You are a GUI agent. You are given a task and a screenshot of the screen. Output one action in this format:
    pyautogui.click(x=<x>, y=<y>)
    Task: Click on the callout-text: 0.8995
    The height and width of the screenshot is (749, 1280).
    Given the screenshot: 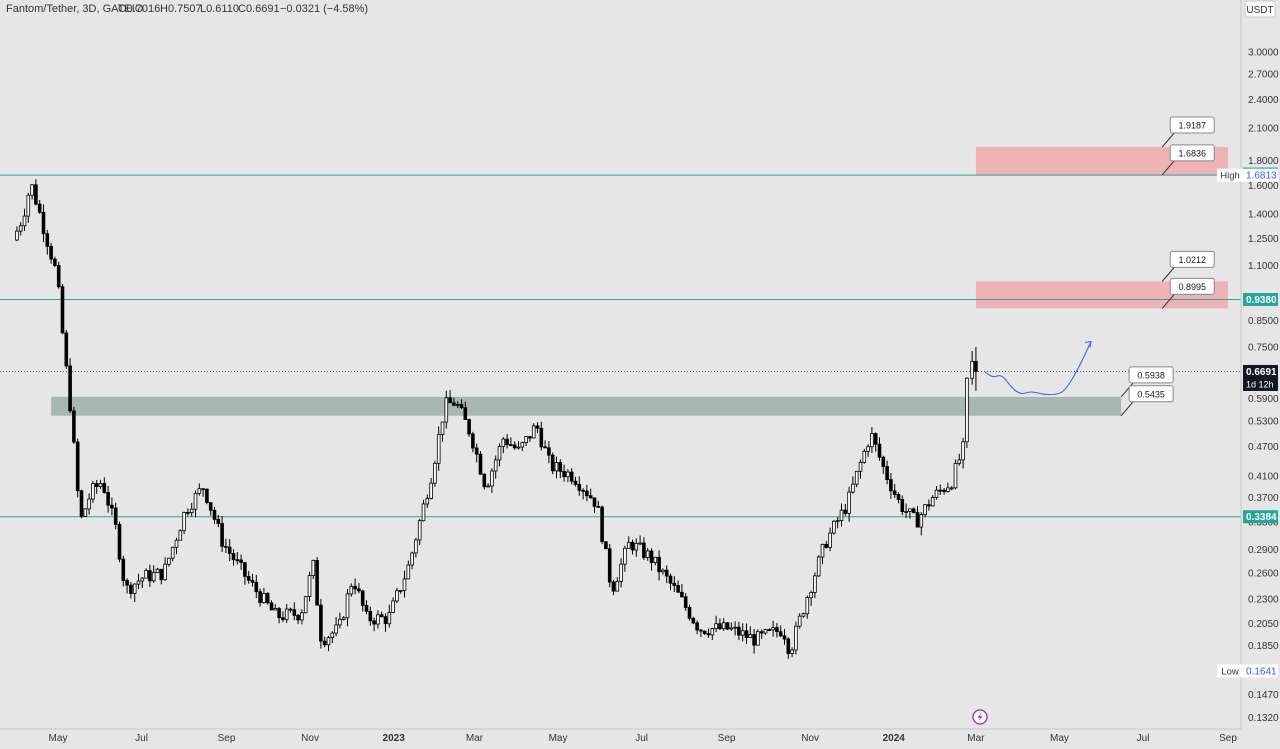 What is the action you would take?
    pyautogui.click(x=1192, y=287)
    